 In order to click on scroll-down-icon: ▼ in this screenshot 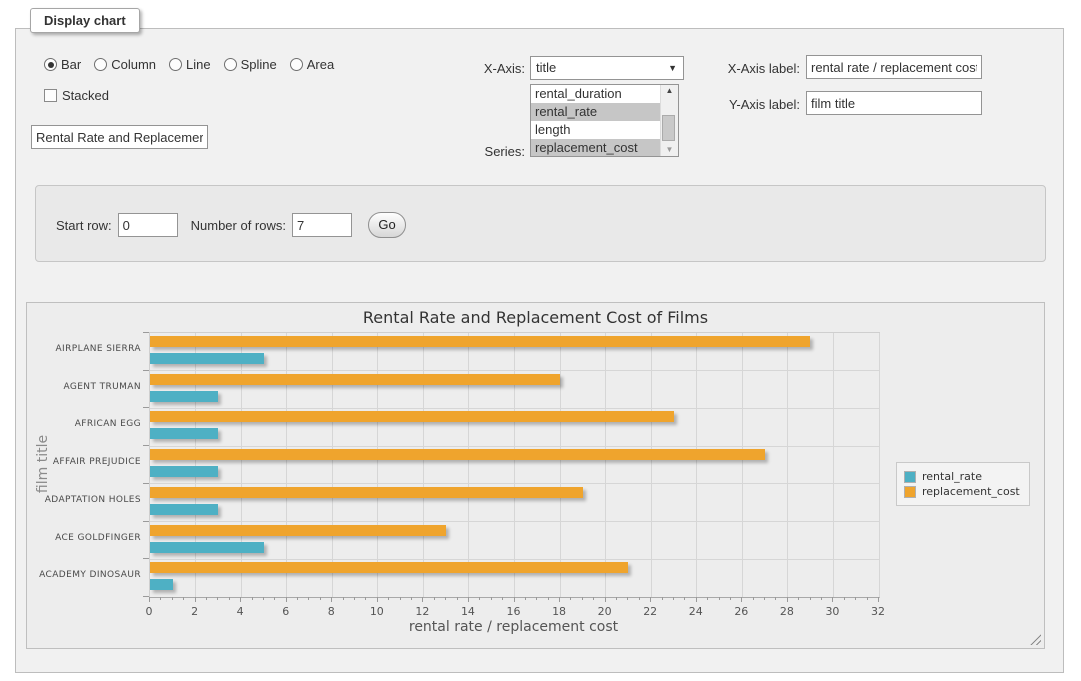, I will do `click(669, 149)`.